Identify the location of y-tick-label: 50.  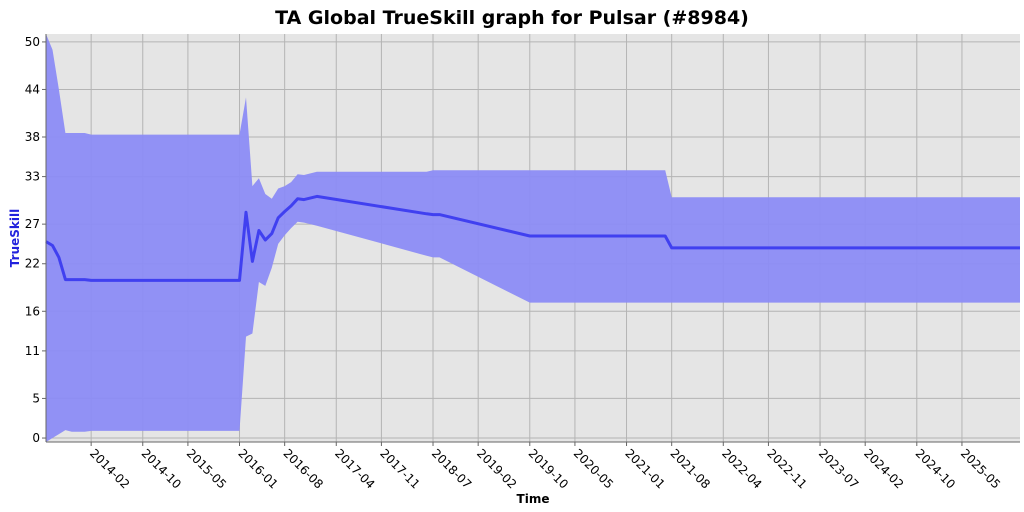
(32, 42).